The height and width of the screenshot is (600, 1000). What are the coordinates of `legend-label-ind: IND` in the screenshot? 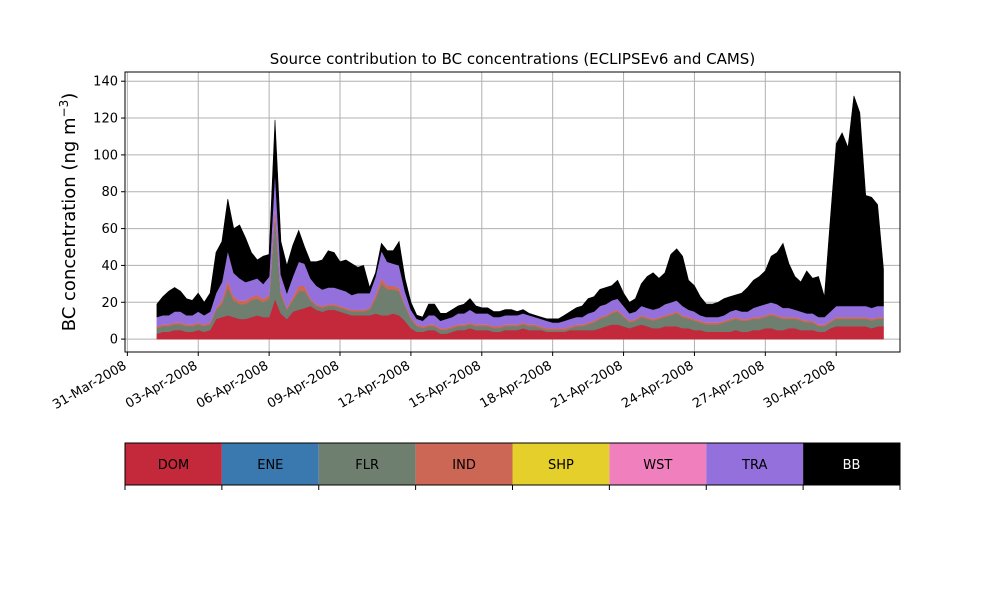 It's located at (464, 465).